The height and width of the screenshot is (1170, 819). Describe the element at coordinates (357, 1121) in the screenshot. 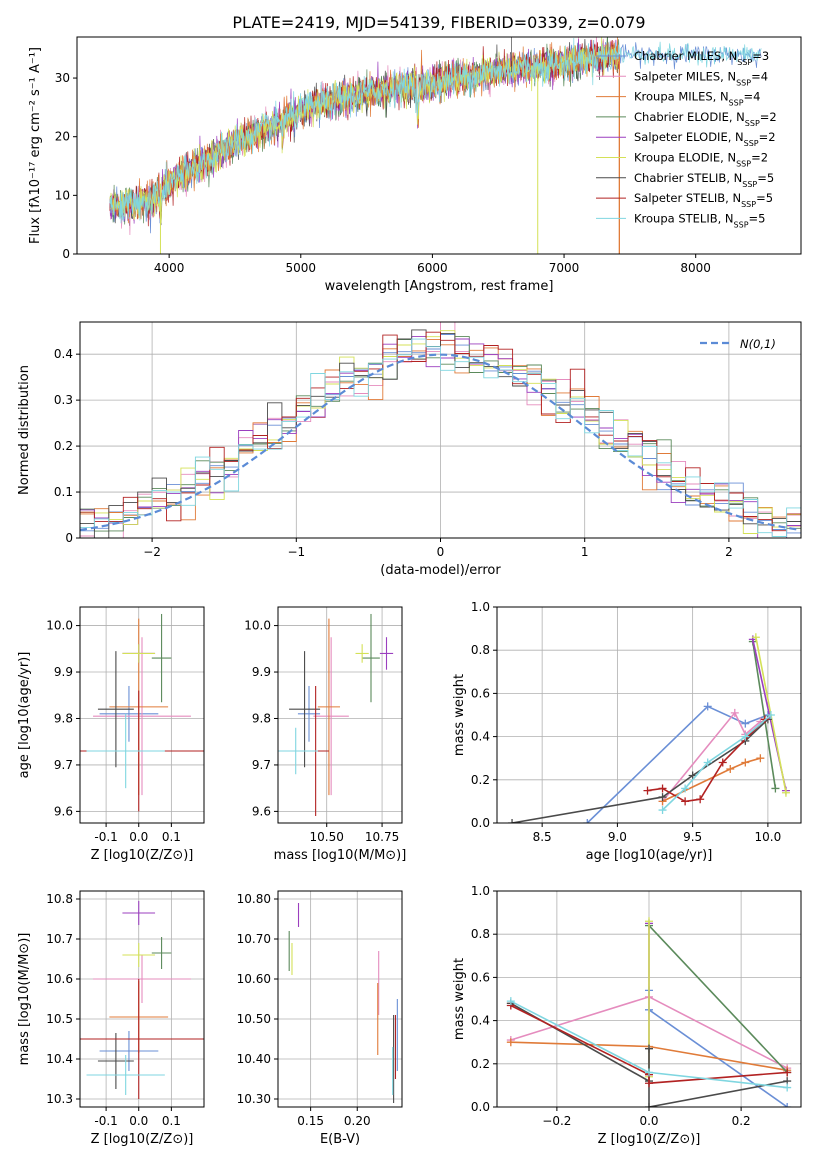

I see `x-tick-label: 0.20` at that location.